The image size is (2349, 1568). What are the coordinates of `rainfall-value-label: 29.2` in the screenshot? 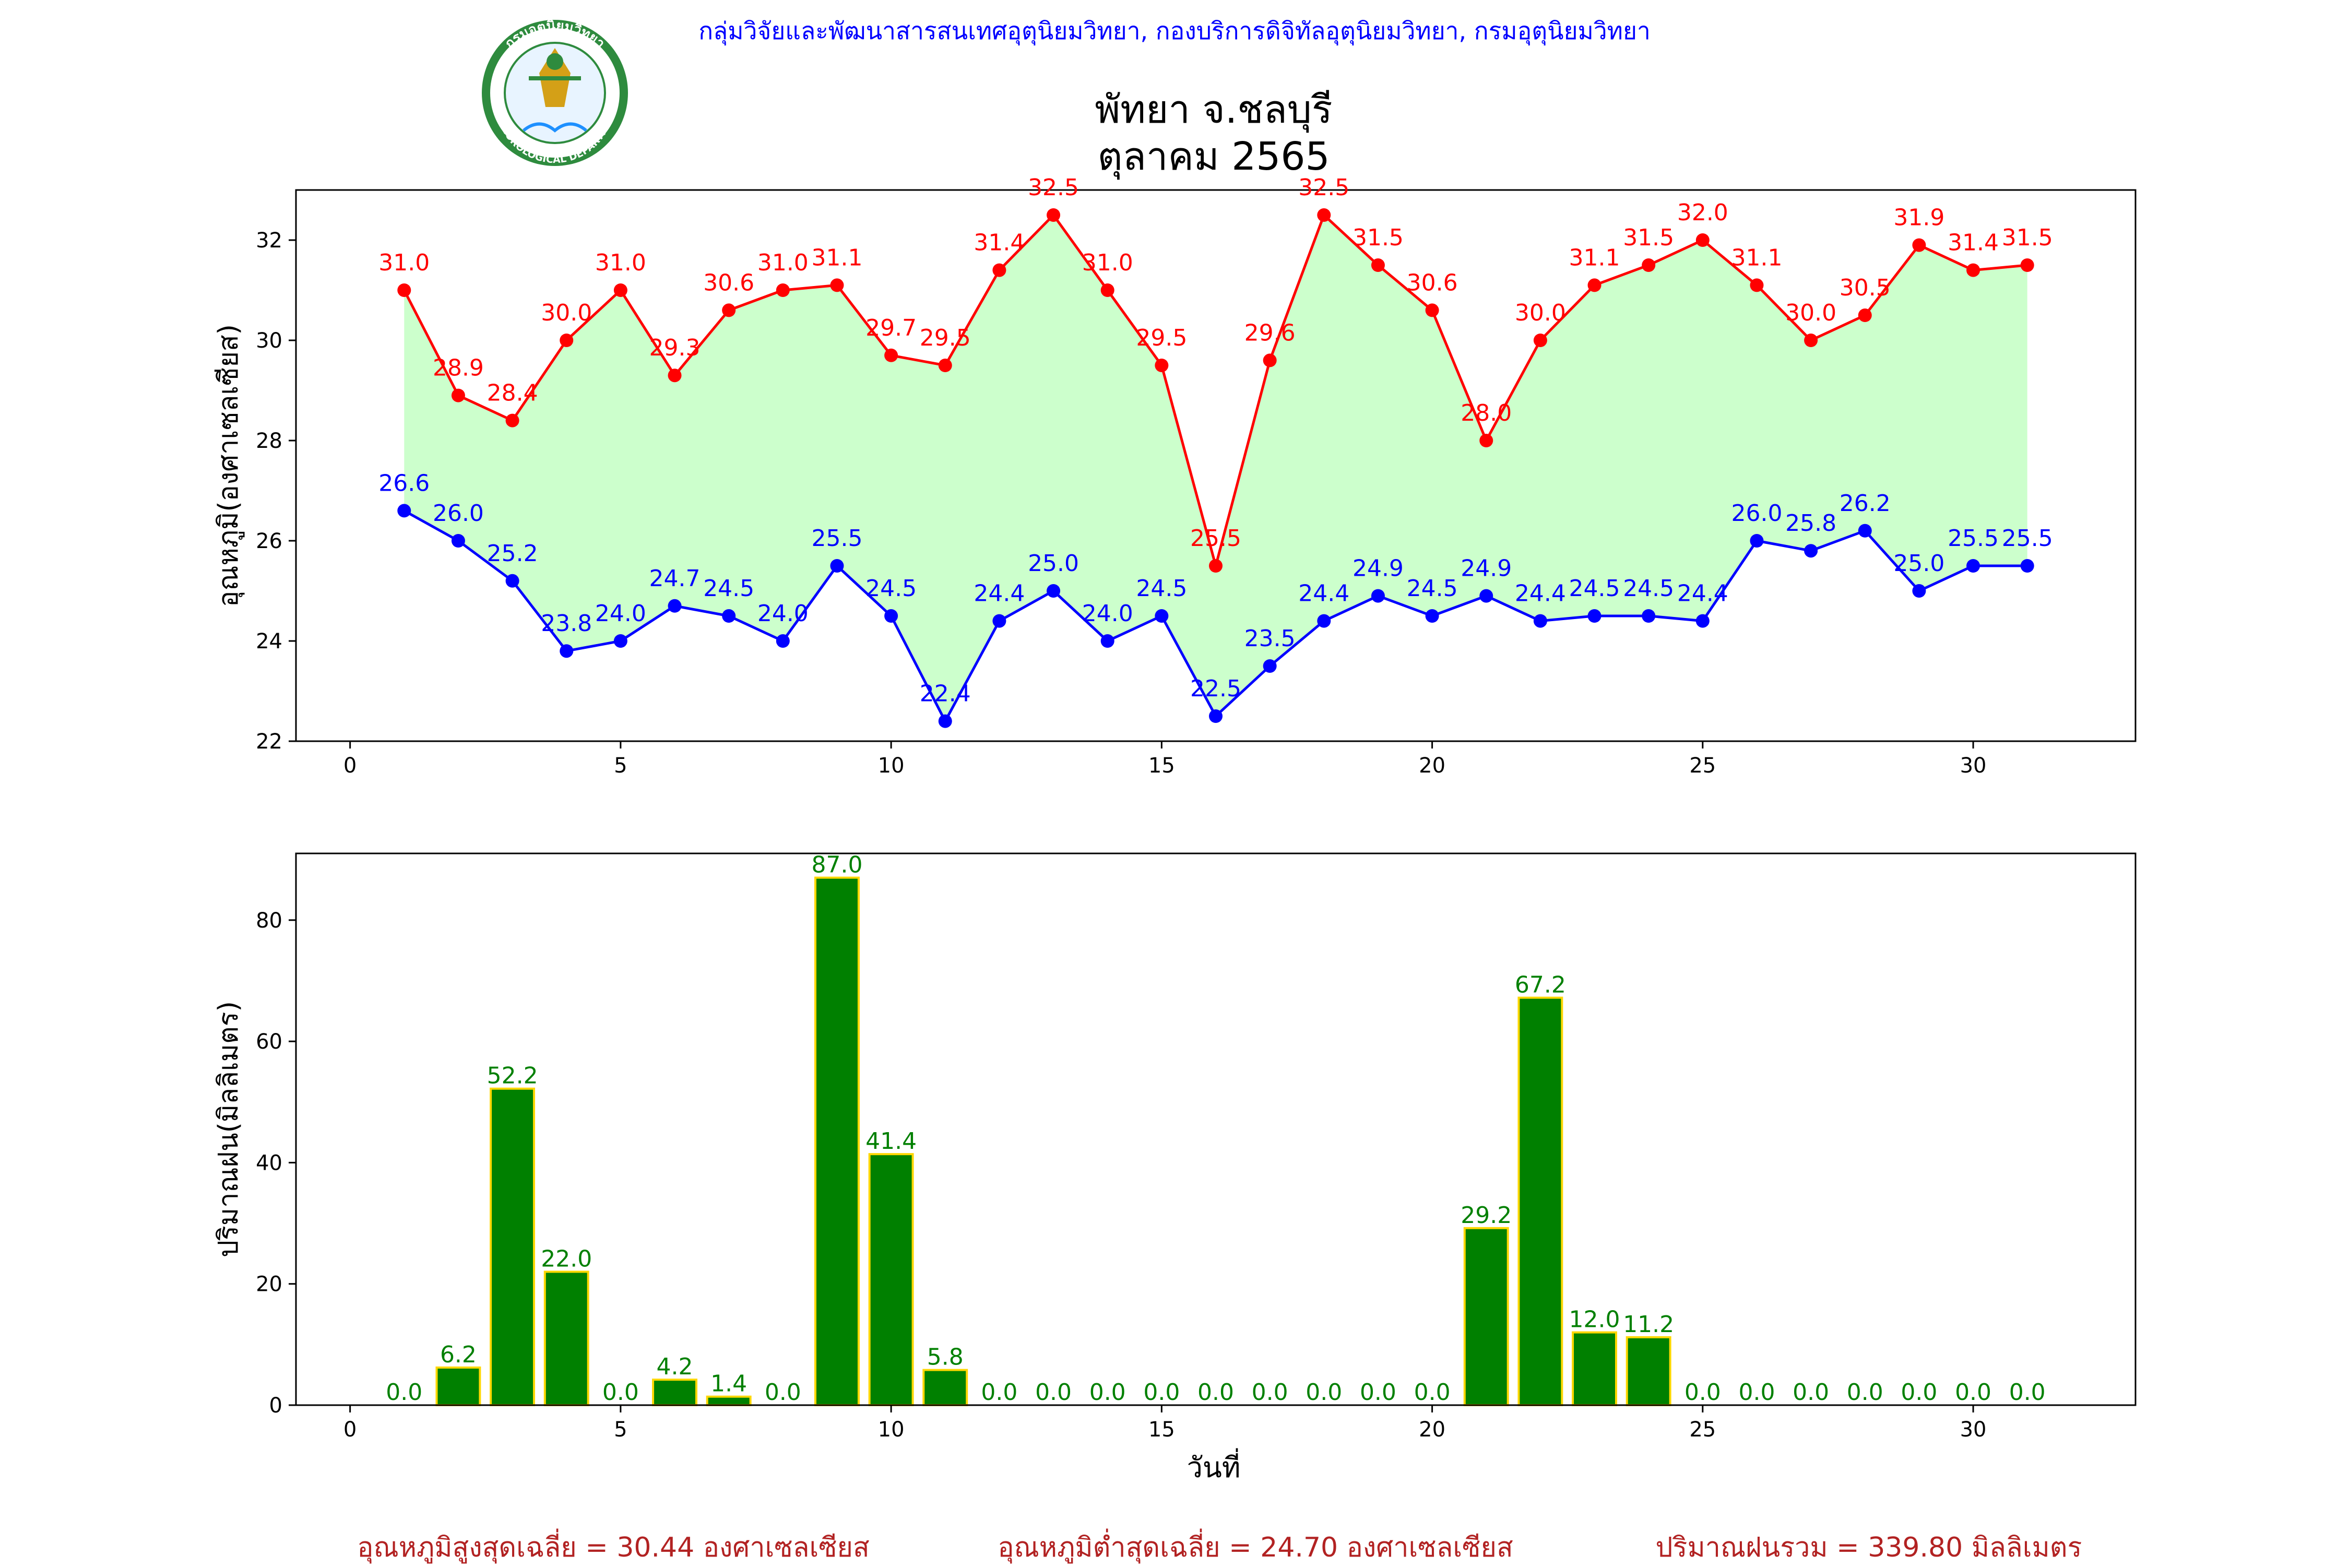 It's located at (1486, 1215).